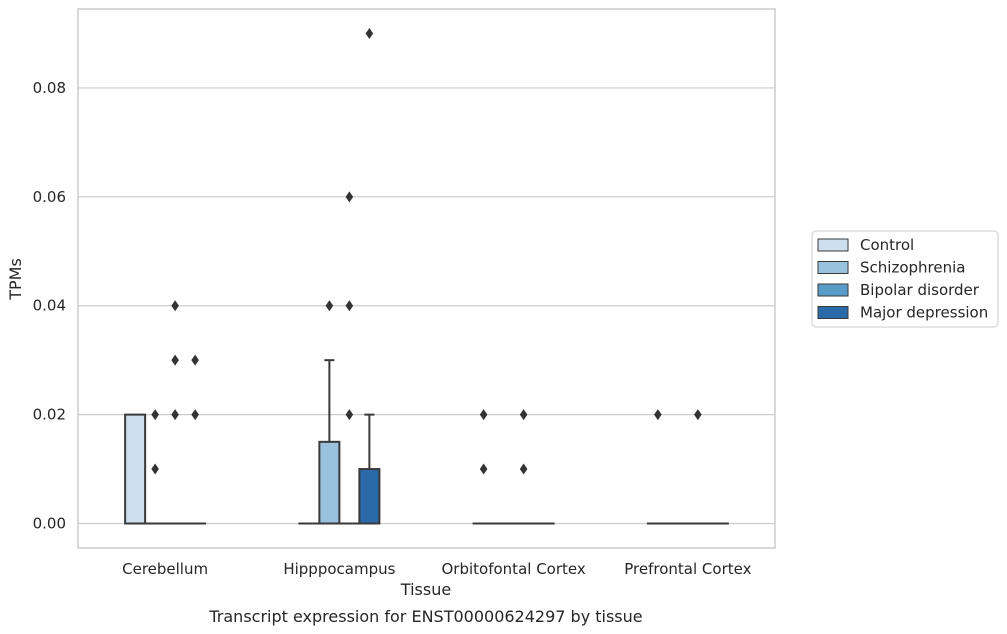  Describe the element at coordinates (687, 569) in the screenshot. I see `x-tick-label: Prefrontal Cortex` at that location.